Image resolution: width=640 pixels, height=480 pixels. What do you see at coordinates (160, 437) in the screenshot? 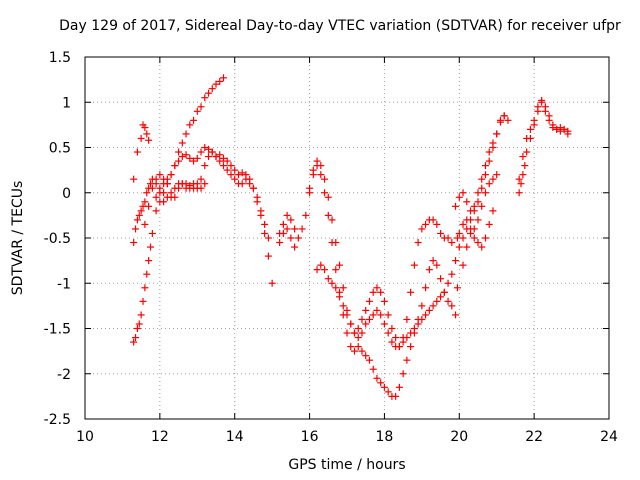
I see `x-tick-label: 12` at bounding box center [160, 437].